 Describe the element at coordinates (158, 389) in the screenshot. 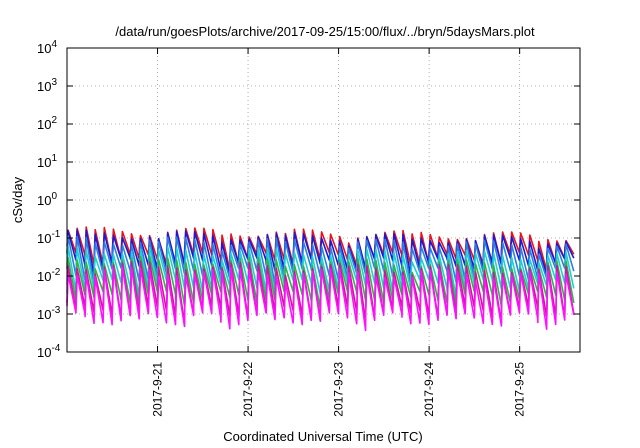

I see `x-tick-label: 2017-9-21` at that location.